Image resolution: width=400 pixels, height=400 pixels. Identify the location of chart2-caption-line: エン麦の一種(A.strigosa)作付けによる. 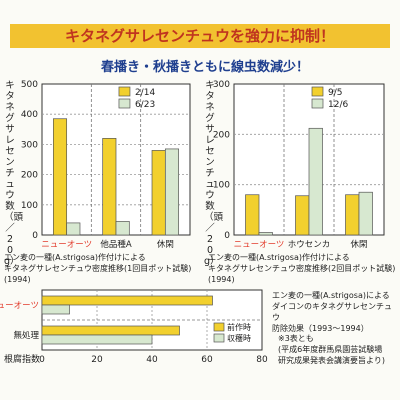
(279, 257).